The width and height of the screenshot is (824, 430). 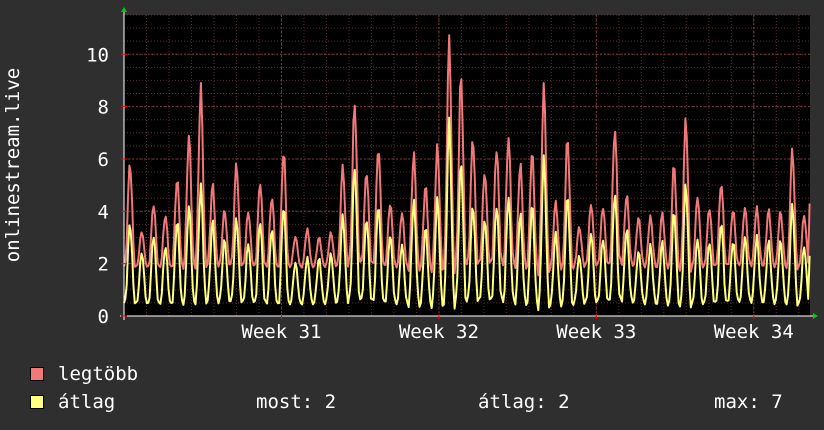 What do you see at coordinates (748, 402) in the screenshot?
I see `stat-max: max: 7` at bounding box center [748, 402].